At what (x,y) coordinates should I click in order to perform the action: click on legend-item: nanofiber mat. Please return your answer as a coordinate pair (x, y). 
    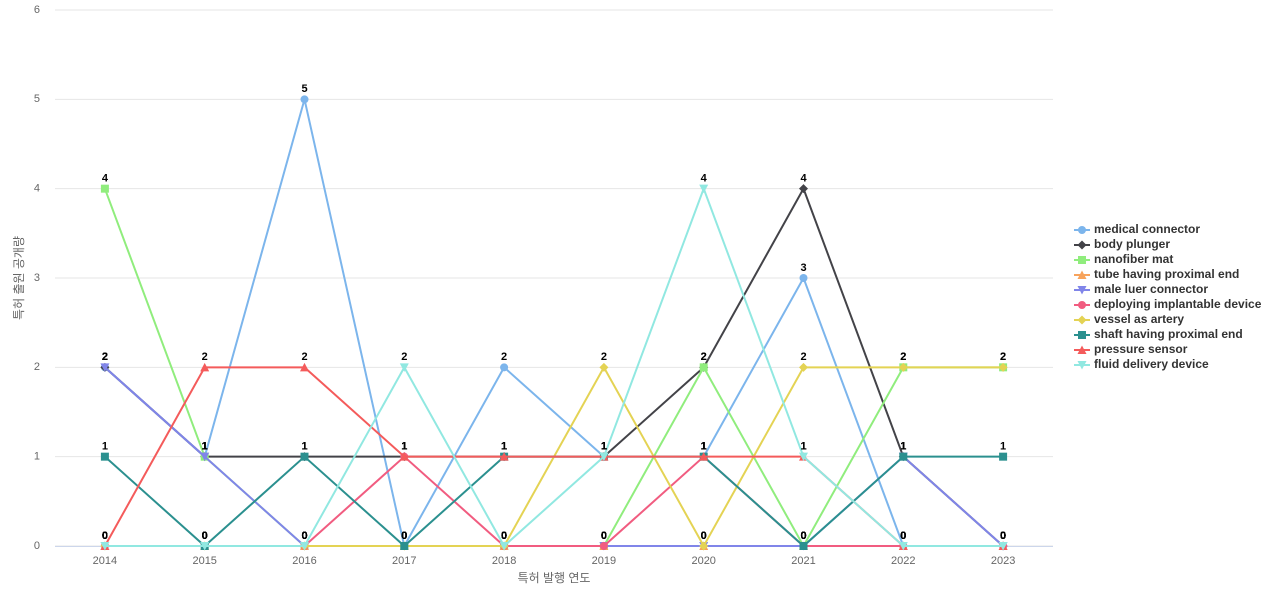
    Looking at the image, I should click on (1123, 259).